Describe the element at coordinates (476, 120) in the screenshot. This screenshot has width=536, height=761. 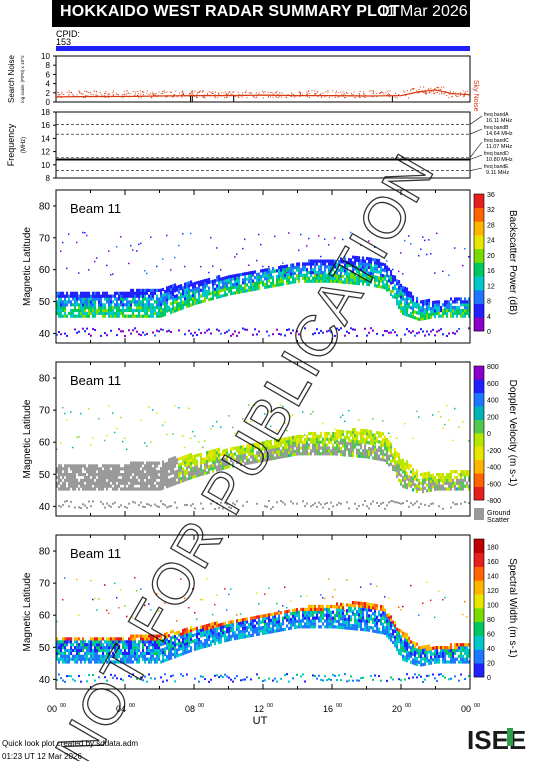
I see `freq-band-connector` at that location.